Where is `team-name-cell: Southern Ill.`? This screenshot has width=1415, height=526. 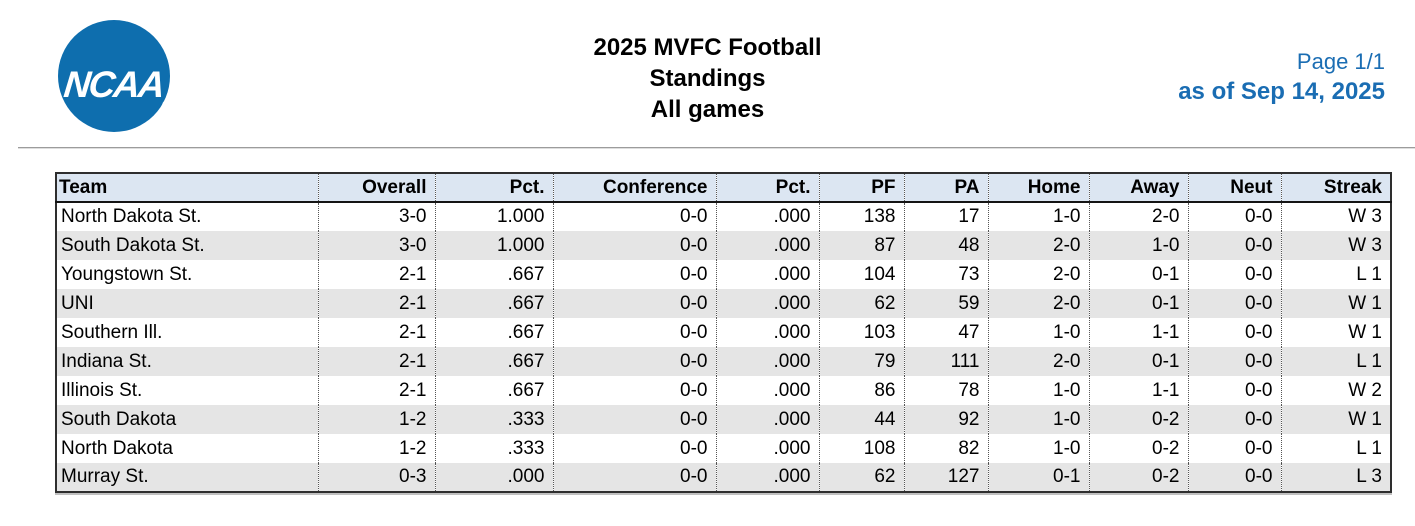
team-name-cell: Southern Ill. is located at coordinates (112, 332).